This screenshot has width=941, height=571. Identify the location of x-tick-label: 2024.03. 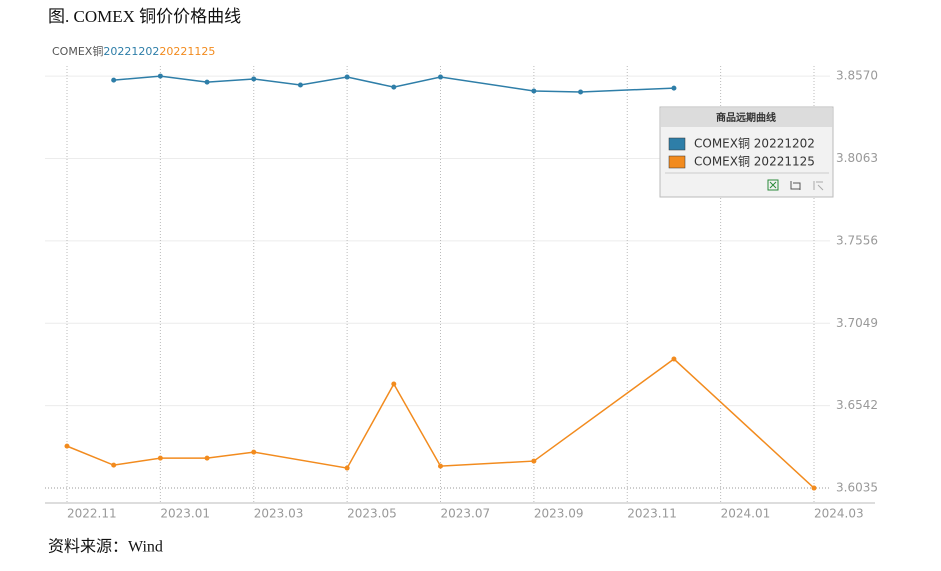
(839, 514).